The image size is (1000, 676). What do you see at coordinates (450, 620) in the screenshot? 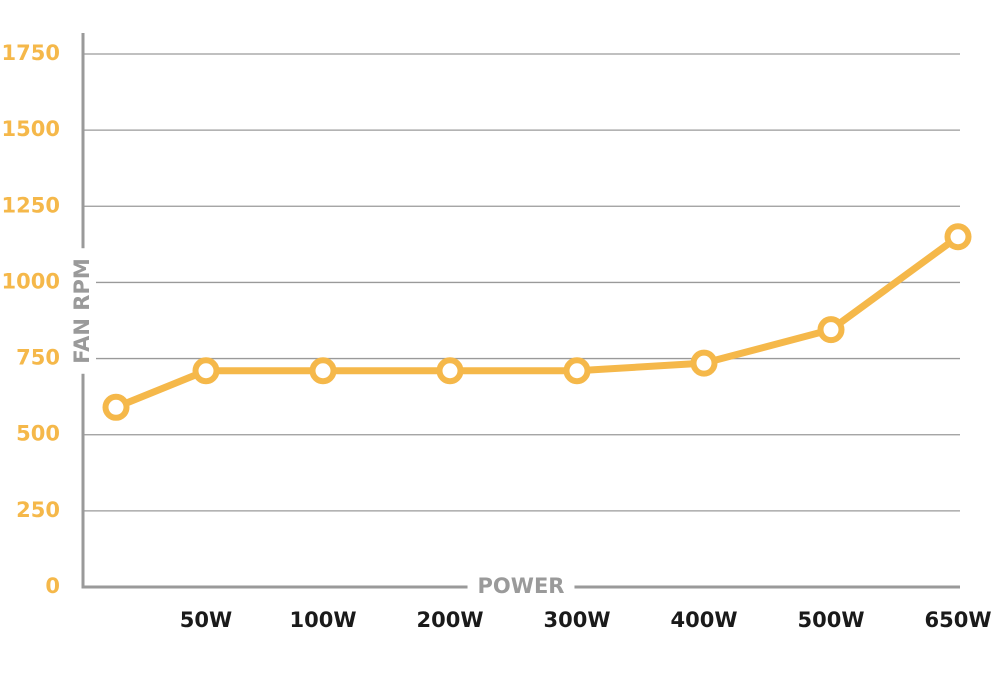
I see `x-tick-label: 200W` at bounding box center [450, 620].